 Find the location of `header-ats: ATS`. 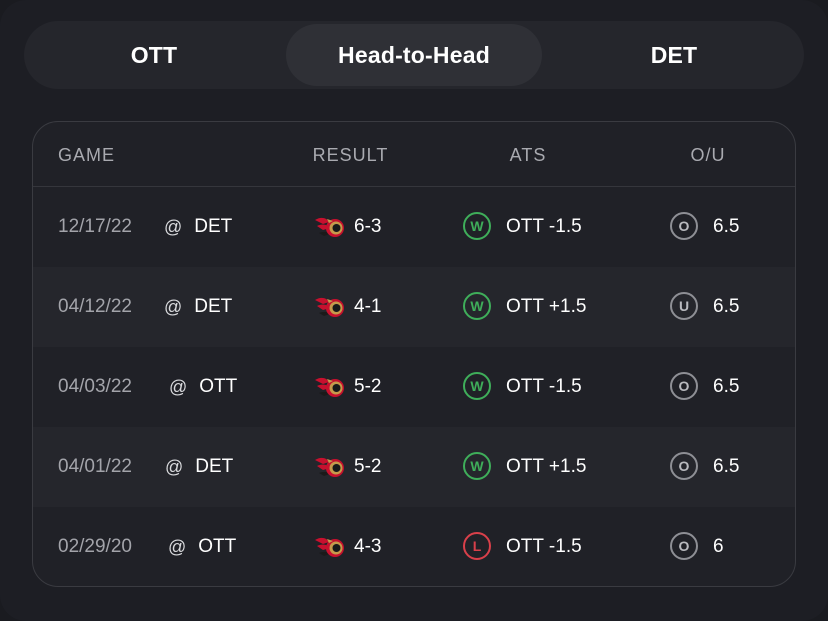

header-ats: ATS is located at coordinates (528, 155).